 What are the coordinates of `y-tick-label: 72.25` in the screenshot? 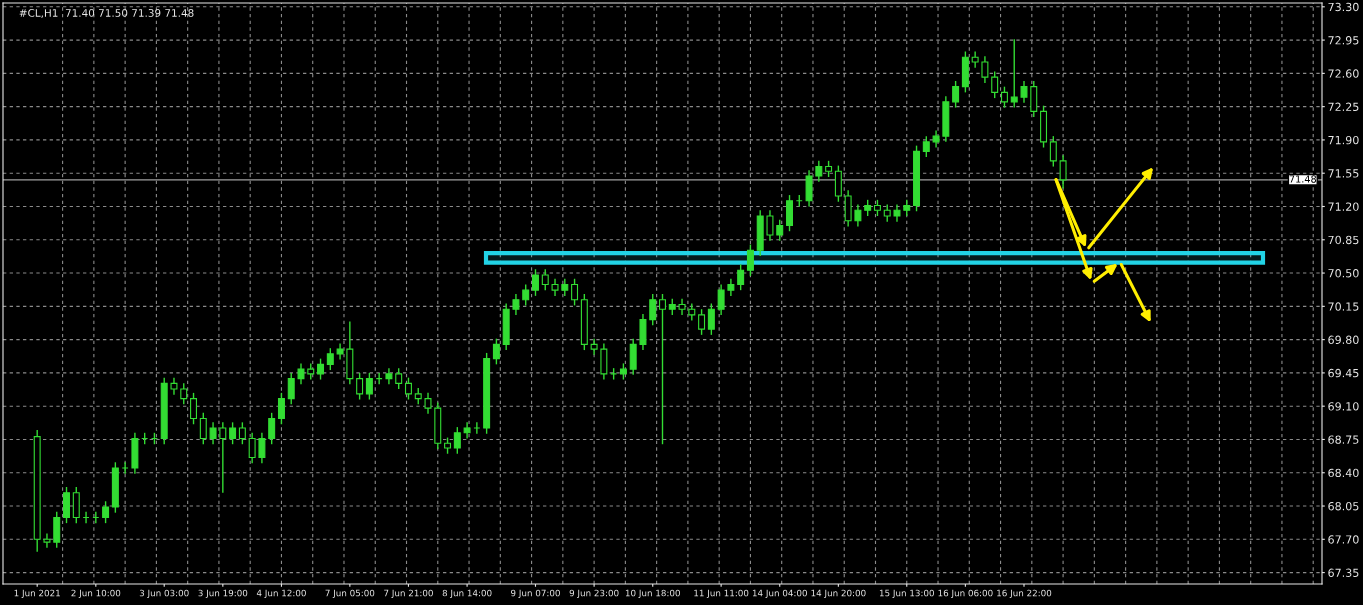 It's located at (1343, 107).